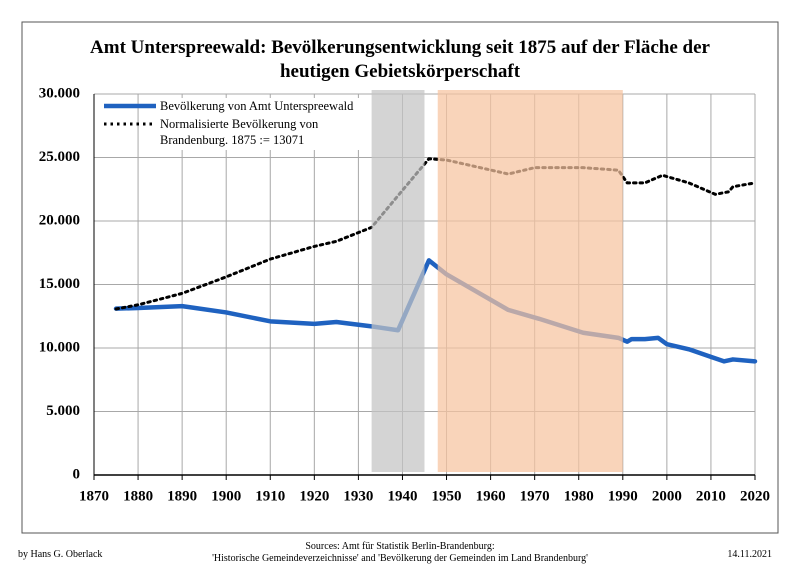 Image resolution: width=800 pixels, height=566 pixels. I want to click on x-tick-label: 1920, so click(314, 496).